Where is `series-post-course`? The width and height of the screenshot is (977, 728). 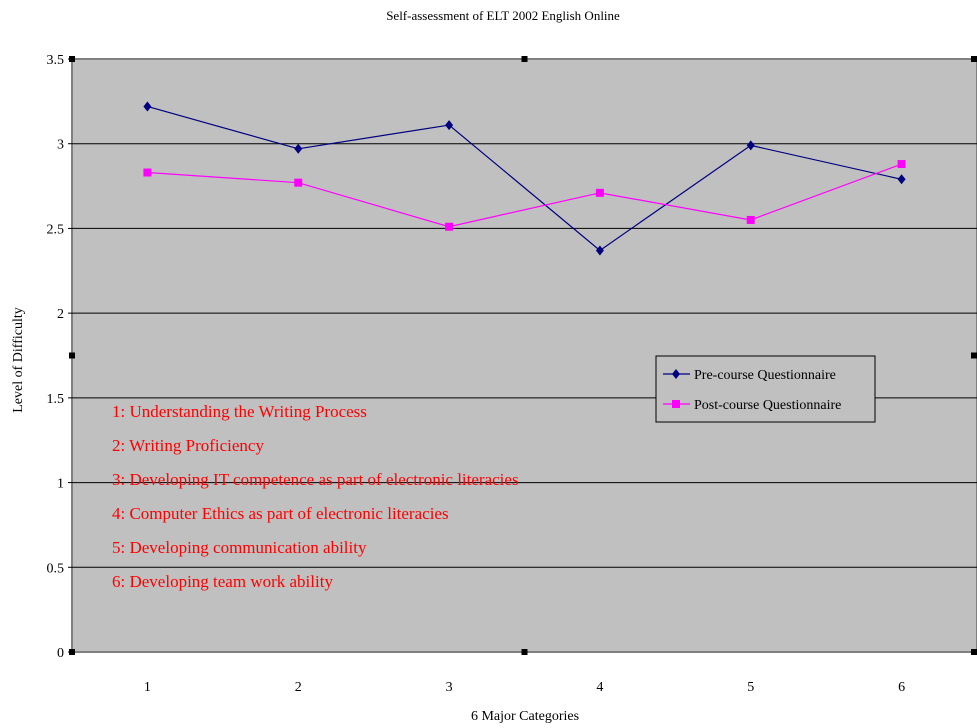
series-post-course is located at coordinates (524, 195).